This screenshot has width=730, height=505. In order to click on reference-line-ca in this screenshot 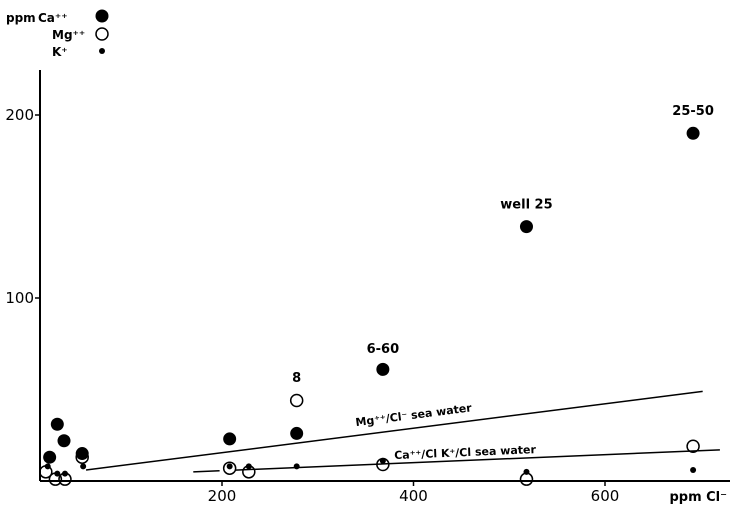, I will do `click(477, 460)`.